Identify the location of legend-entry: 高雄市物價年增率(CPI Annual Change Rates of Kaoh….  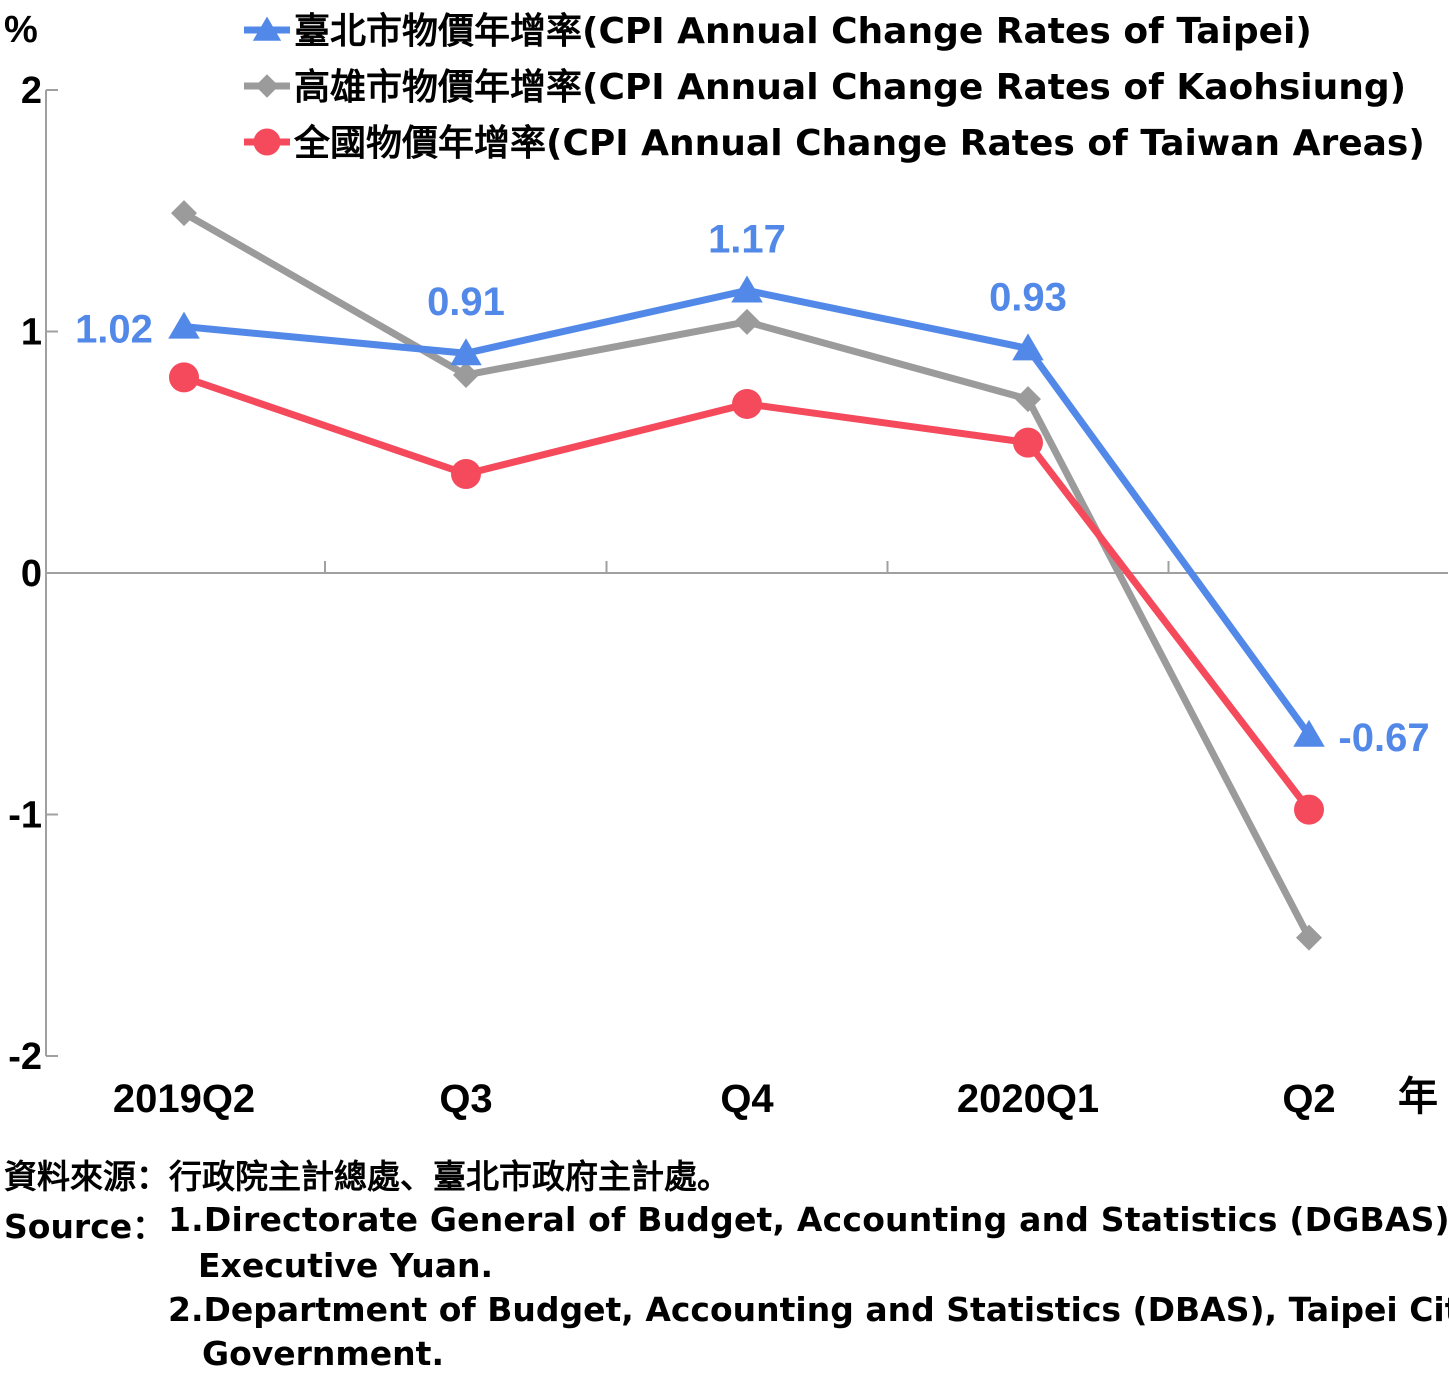
(850, 87).